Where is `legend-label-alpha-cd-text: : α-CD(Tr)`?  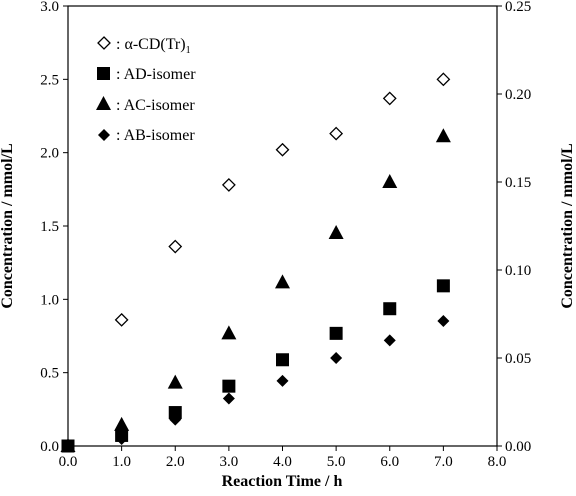
legend-label-alpha-cd-text: : α-CD(Tr) is located at coordinates (151, 44).